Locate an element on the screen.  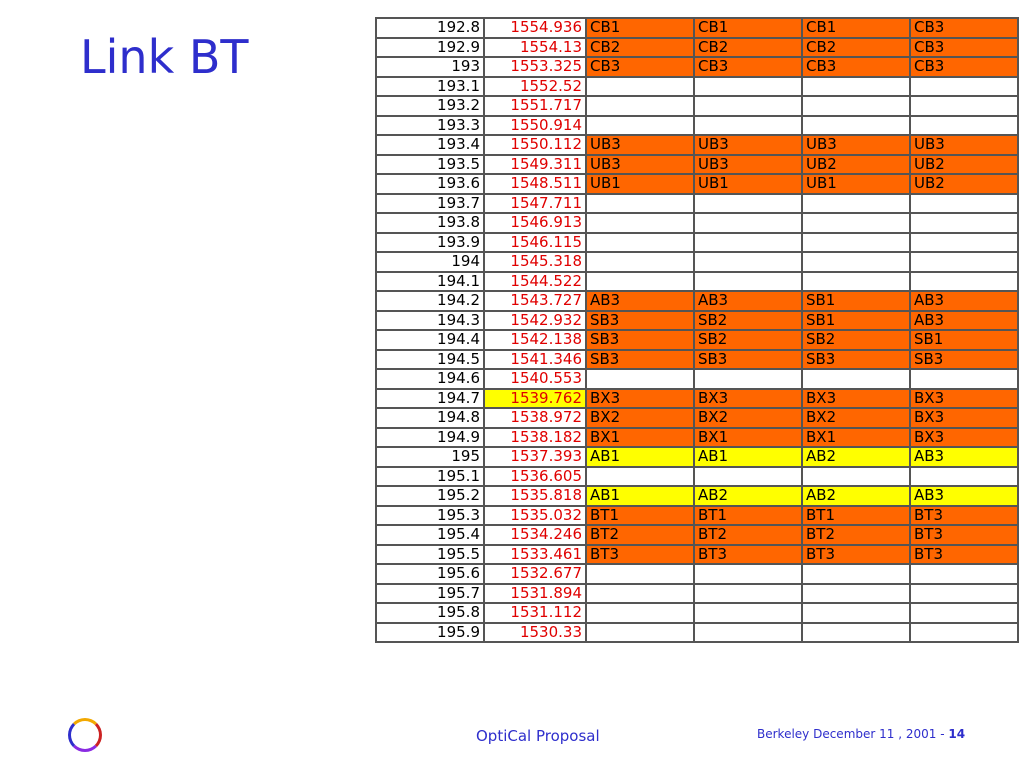
table-row: 193.3 1550.914 is located at coordinates (697, 125).